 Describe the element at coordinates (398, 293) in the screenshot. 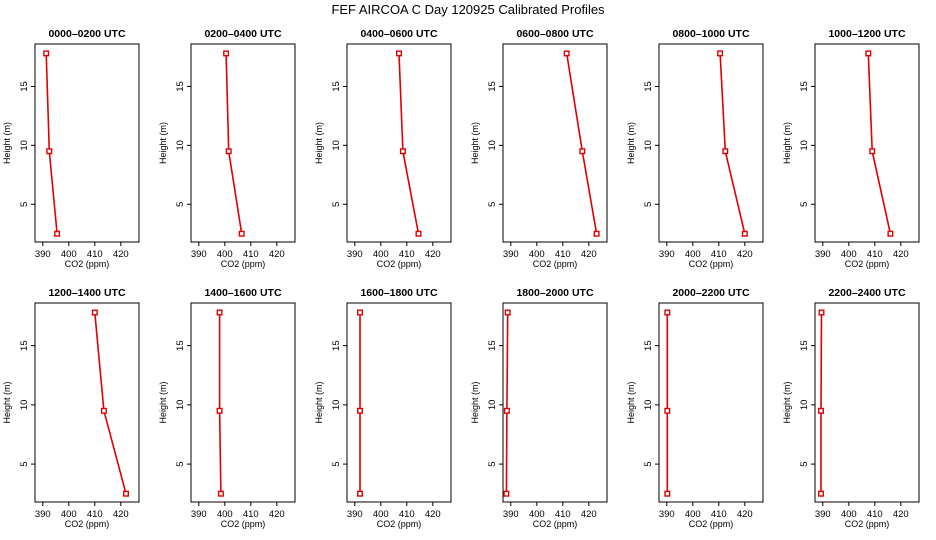

I see `panel-title: 1600–1800 UTC` at that location.